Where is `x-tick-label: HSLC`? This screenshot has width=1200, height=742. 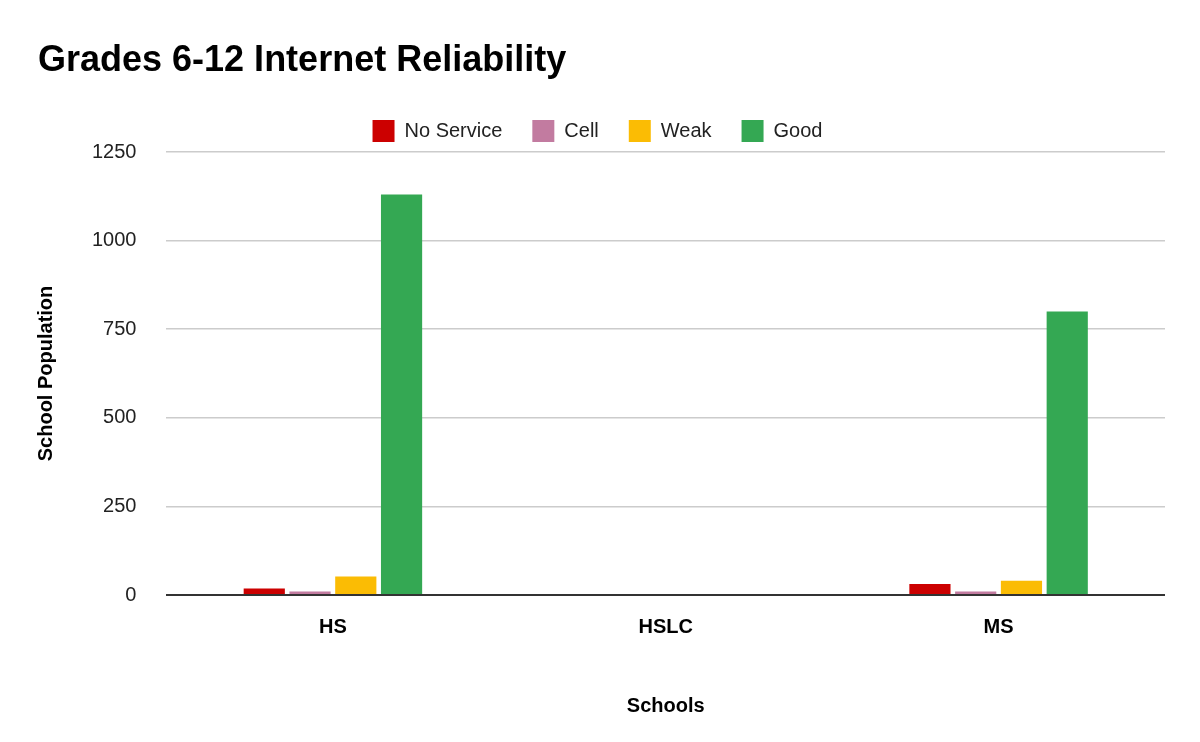
x-tick-label: HSLC is located at coordinates (665, 625).